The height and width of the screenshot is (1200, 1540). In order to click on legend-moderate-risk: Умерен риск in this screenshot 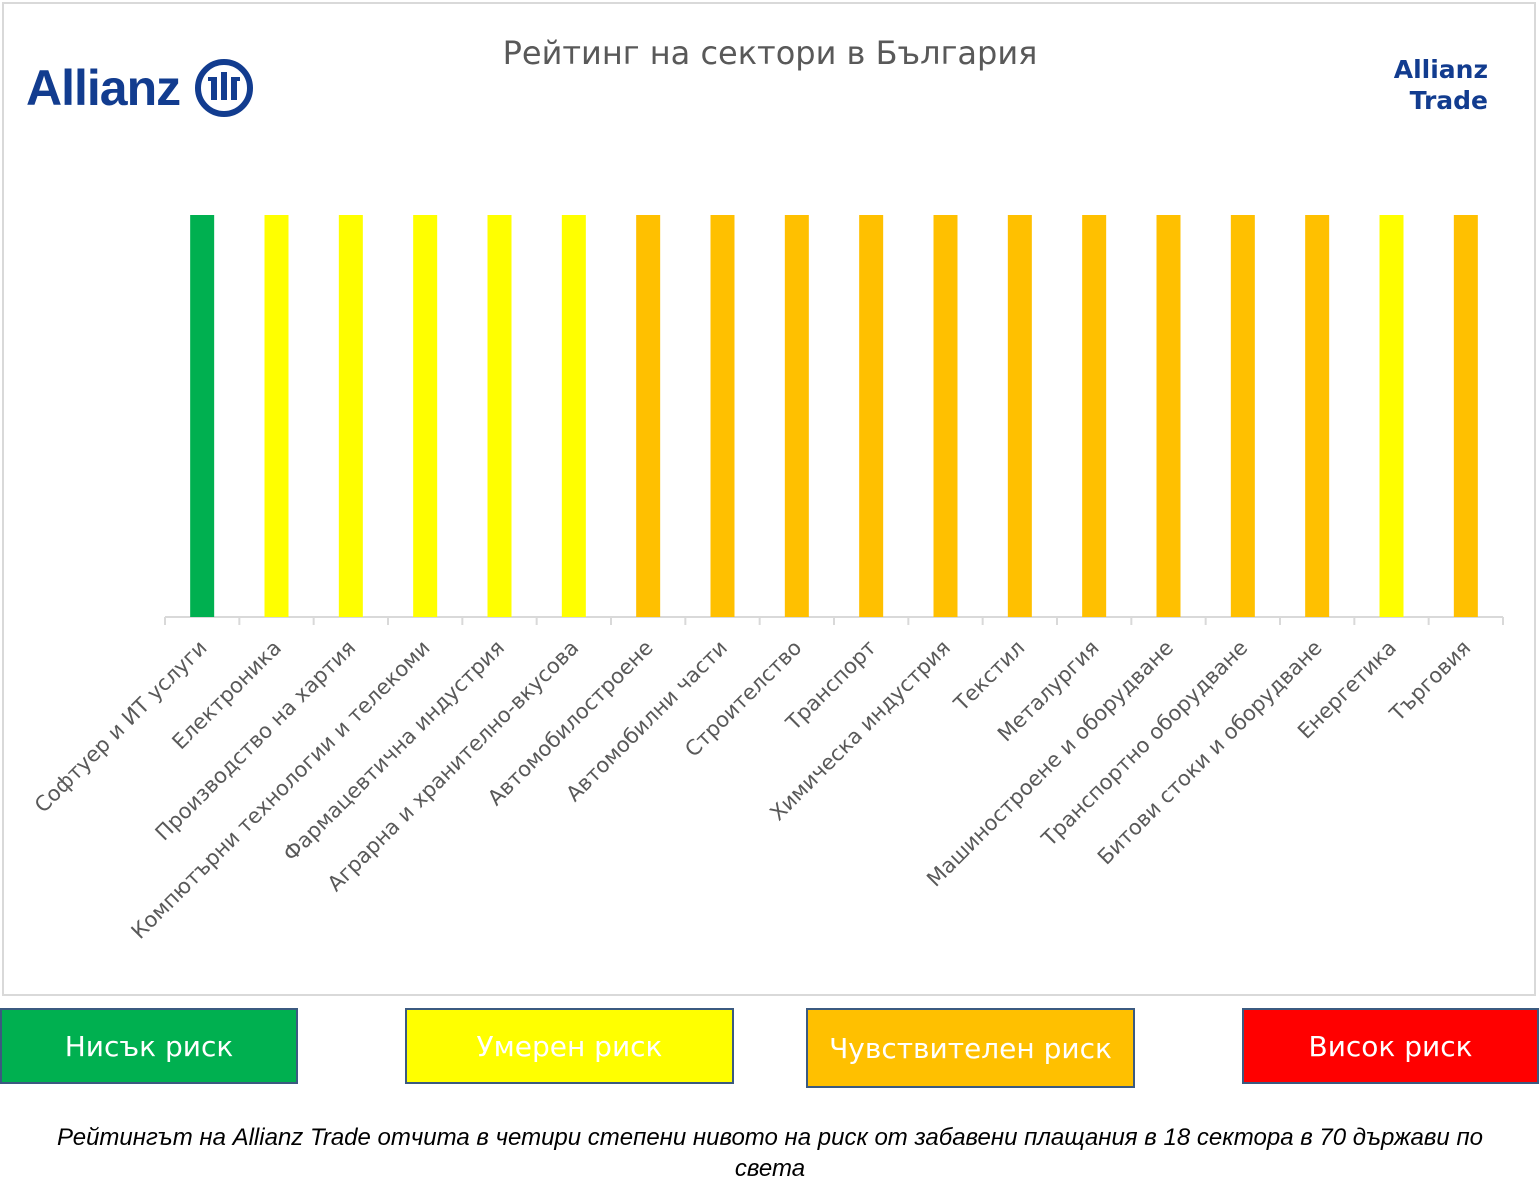, I will do `click(569, 1046)`.